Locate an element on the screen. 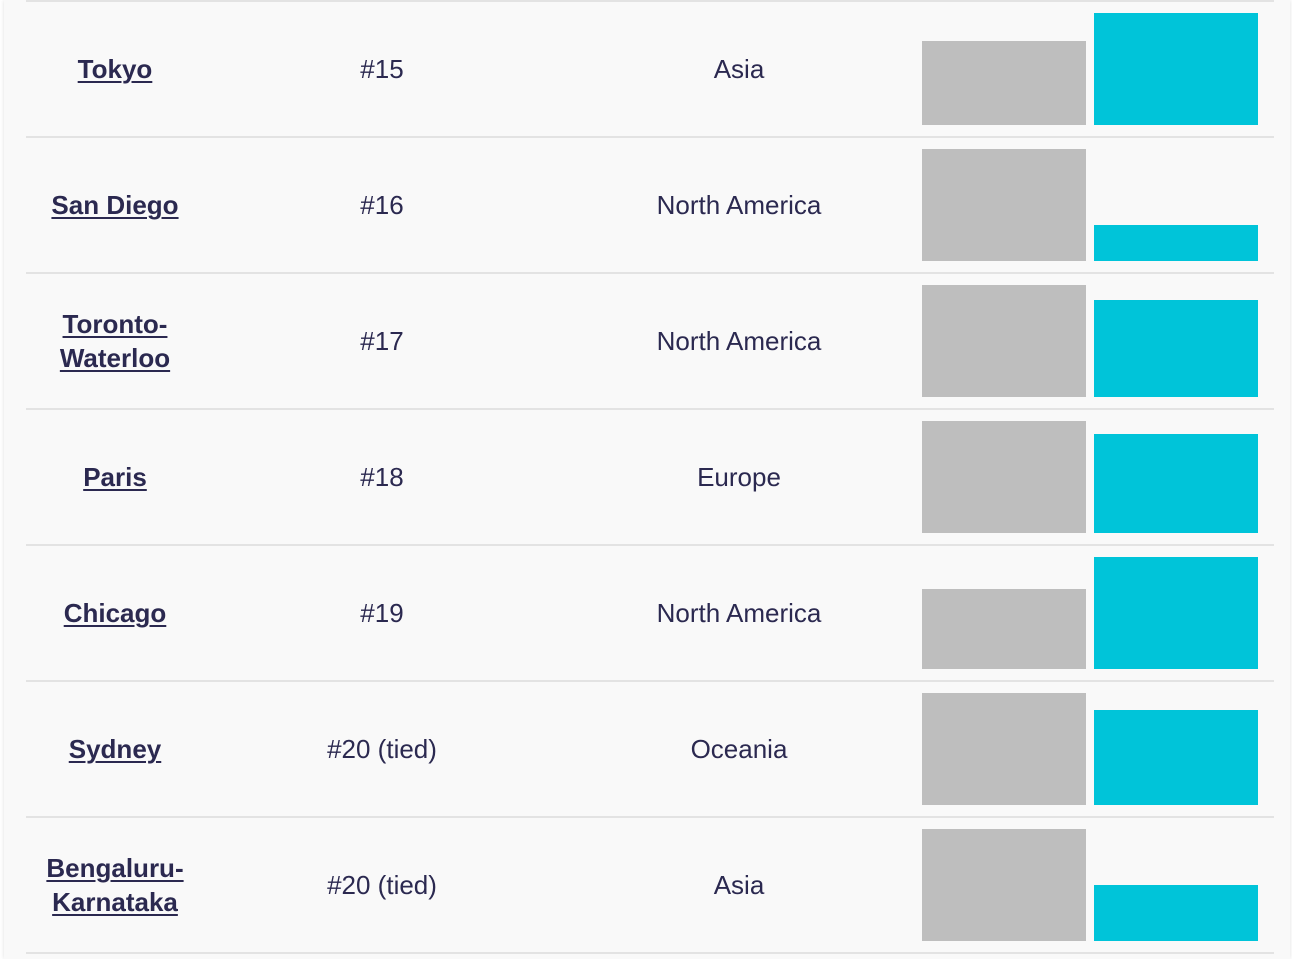 Image resolution: width=1292 pixels, height=959 pixels. table-row: Paris #18 Europe is located at coordinates (650, 478).